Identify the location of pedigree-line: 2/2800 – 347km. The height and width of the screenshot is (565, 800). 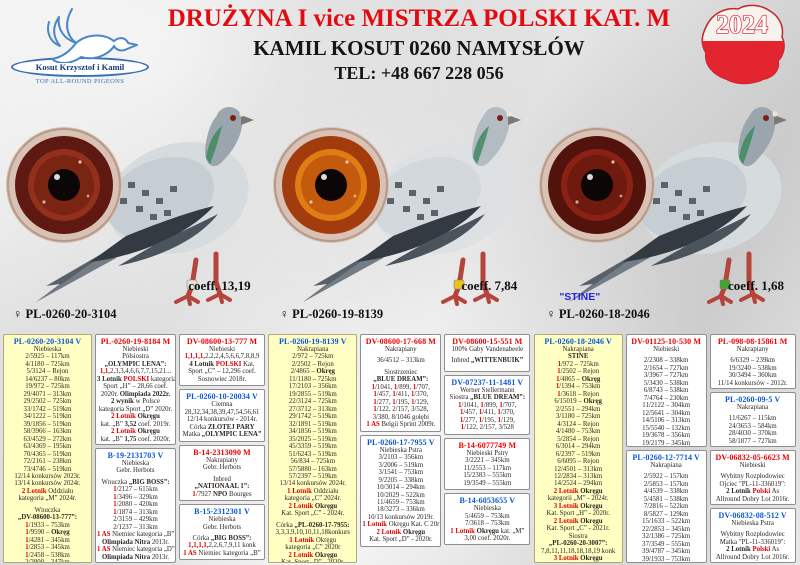
(47, 561).